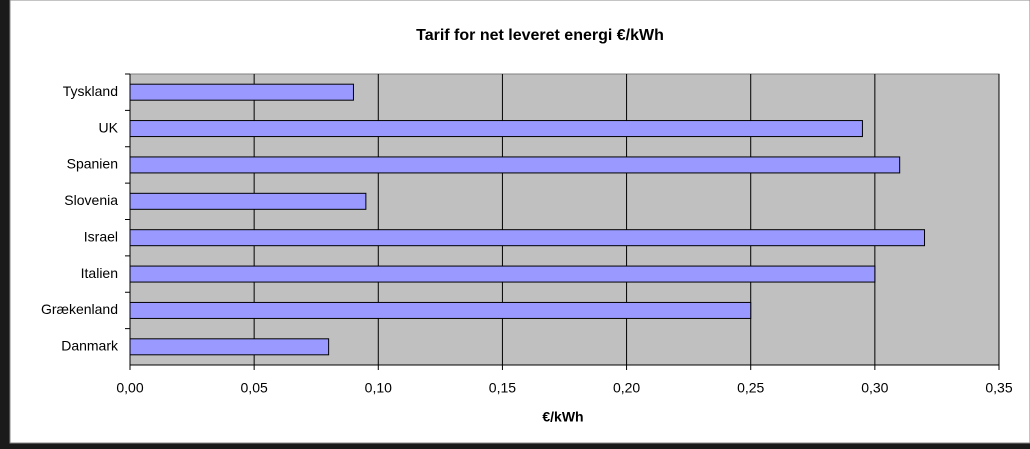 This screenshot has height=449, width=1030. I want to click on y-tick-label: Danmark, so click(90, 346).